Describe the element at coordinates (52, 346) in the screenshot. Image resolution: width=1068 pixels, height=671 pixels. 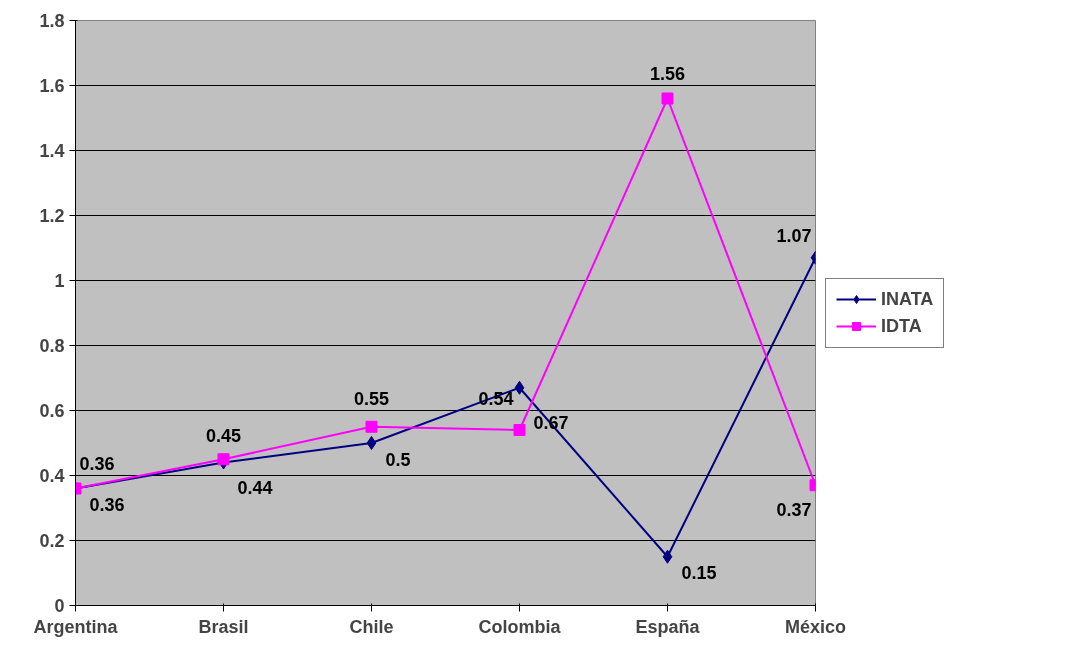
I see `y-tick-label: 0.8` at that location.